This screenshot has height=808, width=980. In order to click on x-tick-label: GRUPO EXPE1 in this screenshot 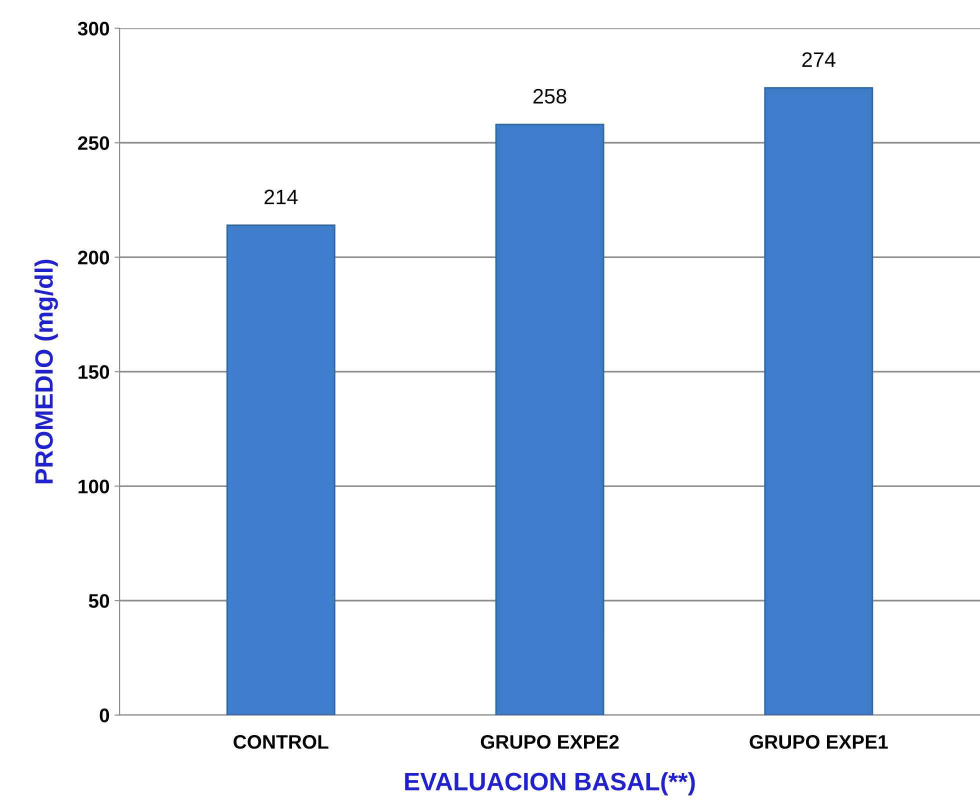, I will do `click(819, 742)`.